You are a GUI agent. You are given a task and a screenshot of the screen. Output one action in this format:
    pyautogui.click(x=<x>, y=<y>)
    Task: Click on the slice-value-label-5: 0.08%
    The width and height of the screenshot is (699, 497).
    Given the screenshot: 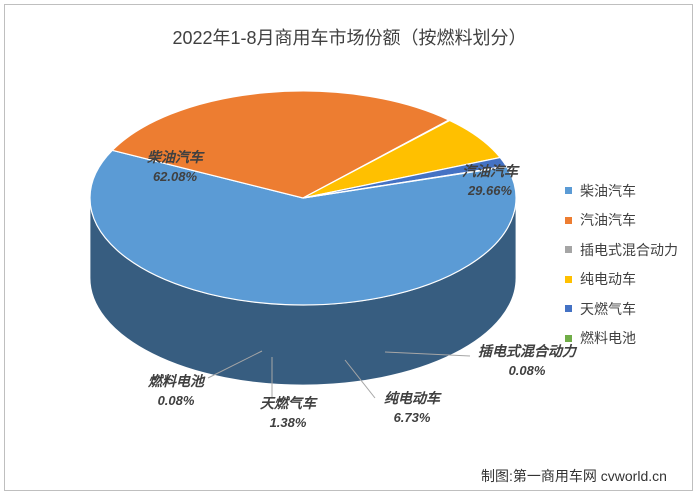 What is the action you would take?
    pyautogui.click(x=176, y=400)
    